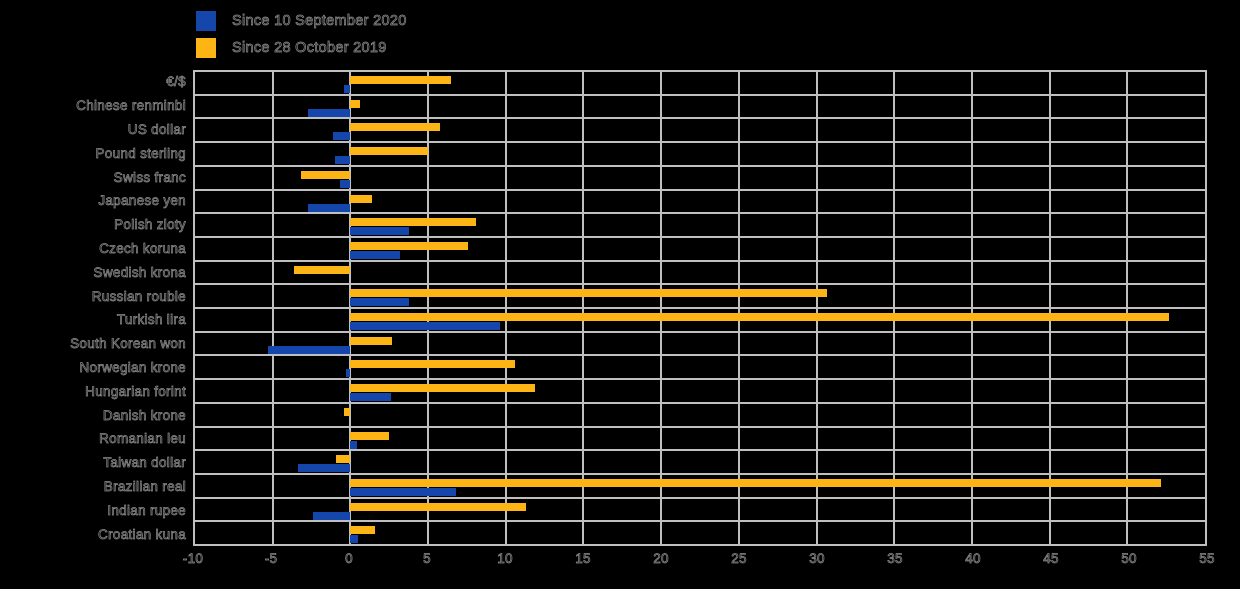 The width and height of the screenshot is (1240, 589). What do you see at coordinates (140, 153) in the screenshot?
I see `y-axis-label: Pound sterling` at bounding box center [140, 153].